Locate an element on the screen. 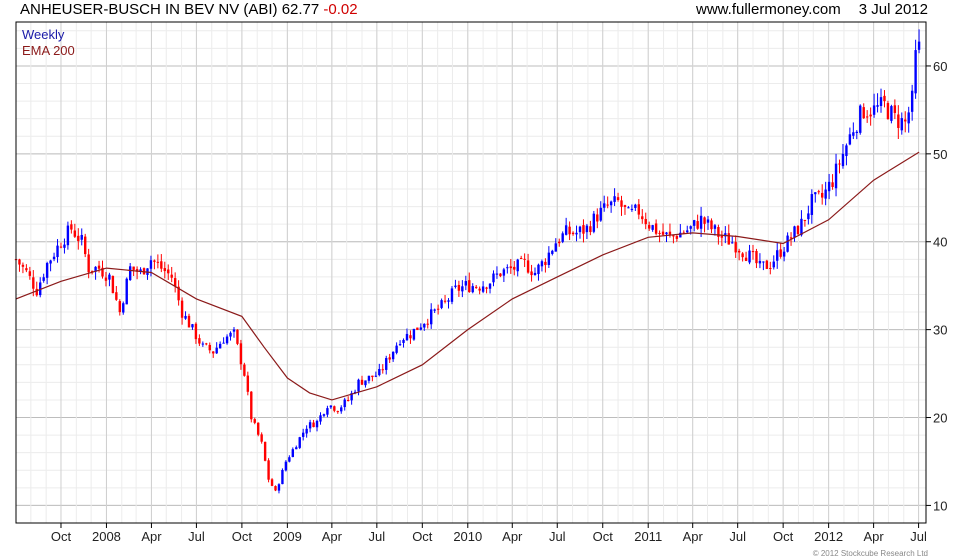  x-tick-label: Apr is located at coordinates (332, 536).